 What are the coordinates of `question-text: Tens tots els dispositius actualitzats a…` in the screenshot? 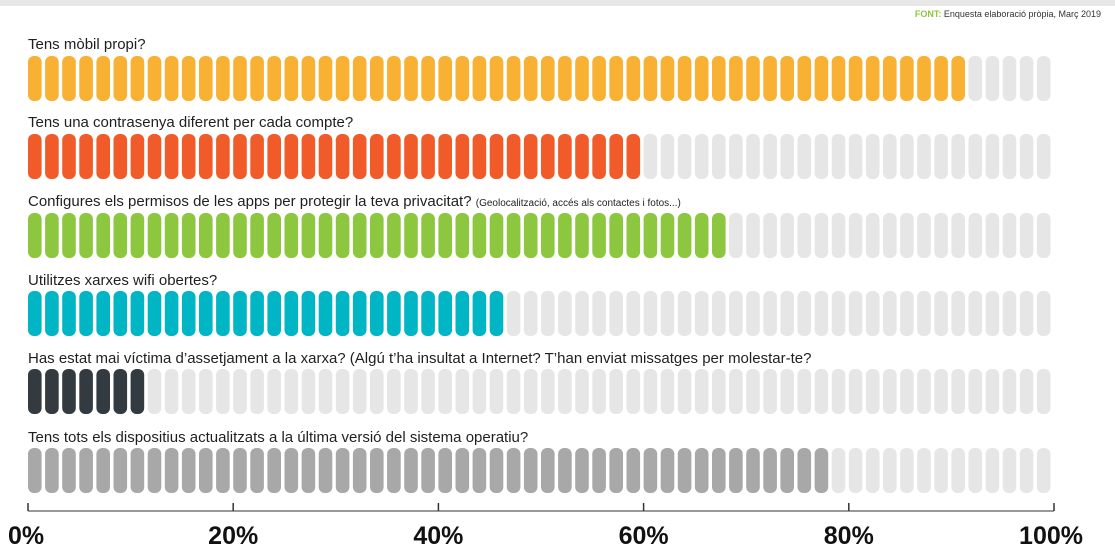 It's located at (278, 437).